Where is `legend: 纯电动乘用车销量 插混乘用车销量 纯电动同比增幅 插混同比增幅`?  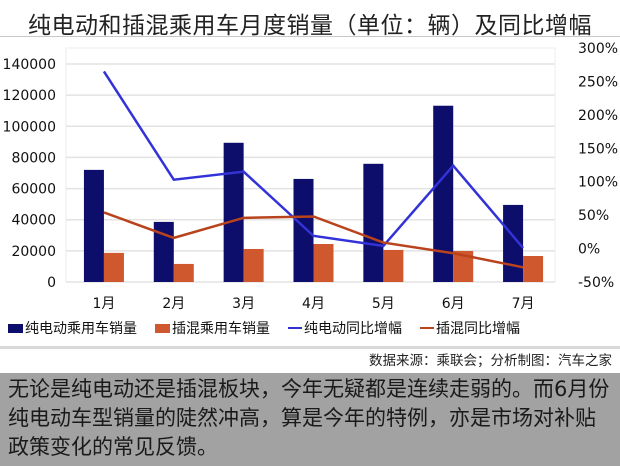 legend: 纯电动乘用车销量 插混乘用车销量 纯电动同比增幅 插混同比增幅 is located at coordinates (264, 328).